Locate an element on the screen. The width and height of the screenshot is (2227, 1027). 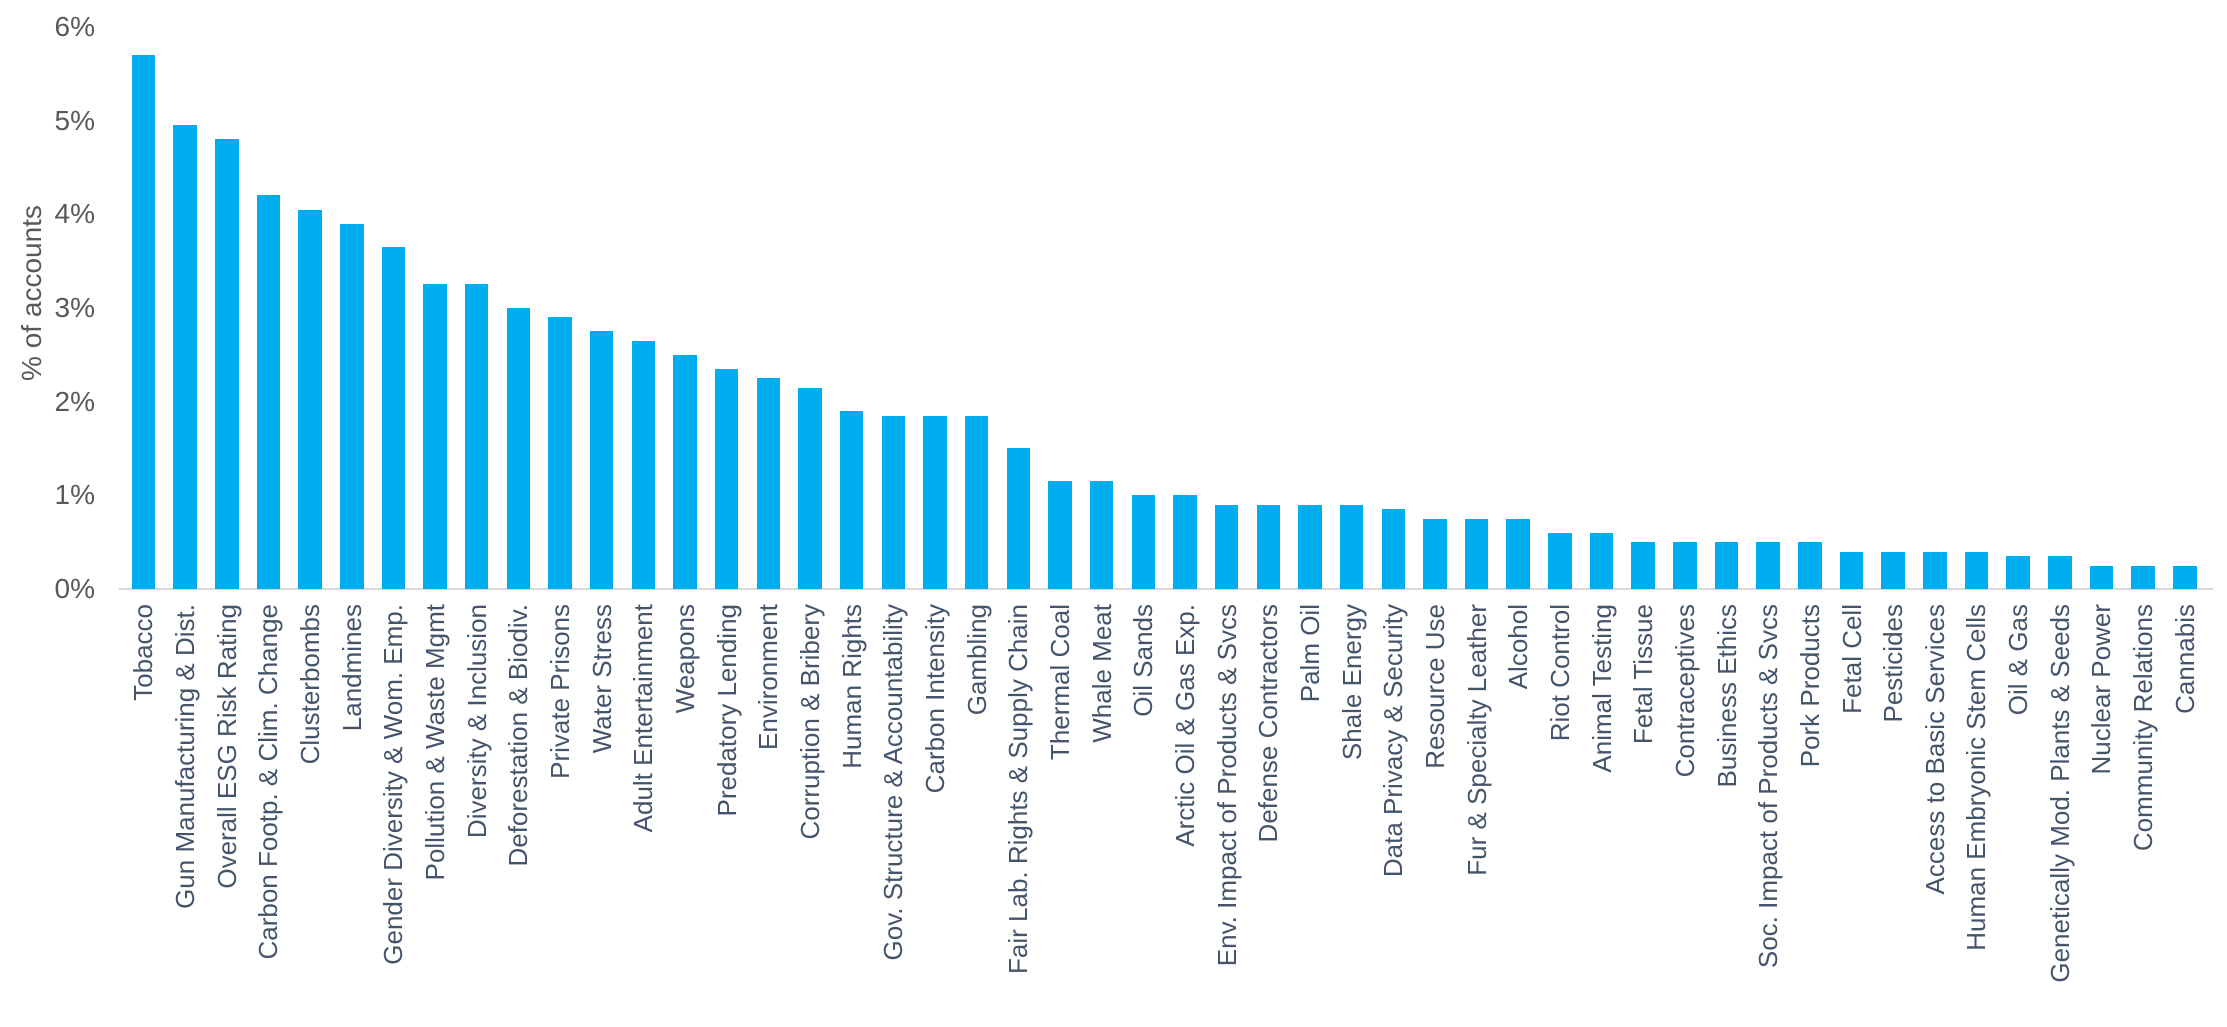
x-tick-label: Resource Use is located at coordinates (1434, 686).